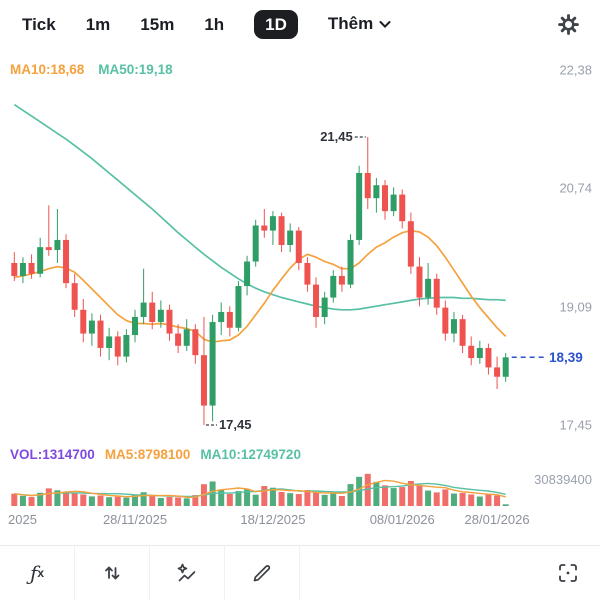  I want to click on settings-button, so click(568, 24).